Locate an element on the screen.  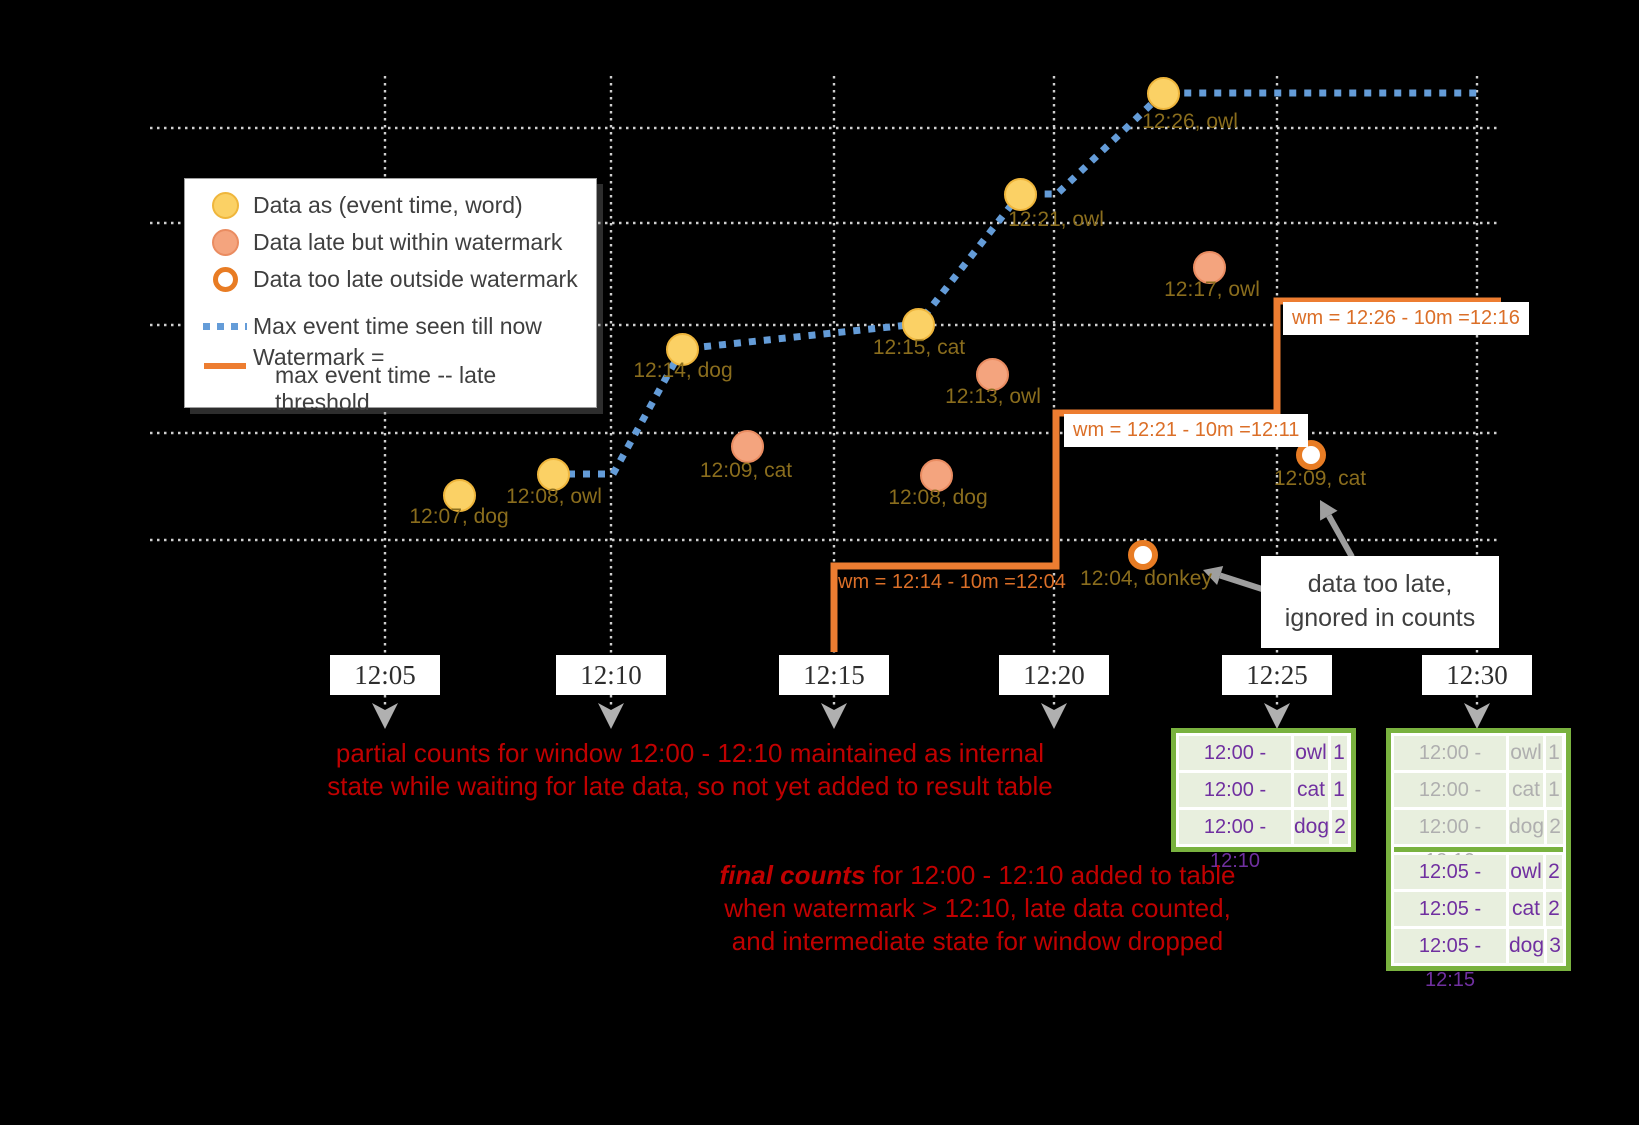
time-tick-12-05: 12:05 is located at coordinates (385, 675).